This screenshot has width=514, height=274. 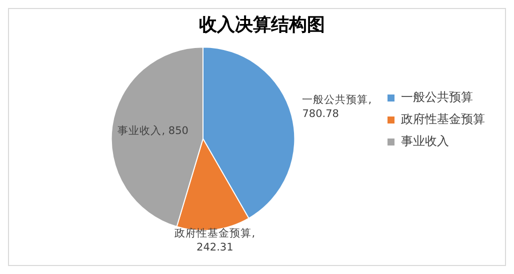 I want to click on chart-title: 收入决算结构图, so click(x=262, y=25).